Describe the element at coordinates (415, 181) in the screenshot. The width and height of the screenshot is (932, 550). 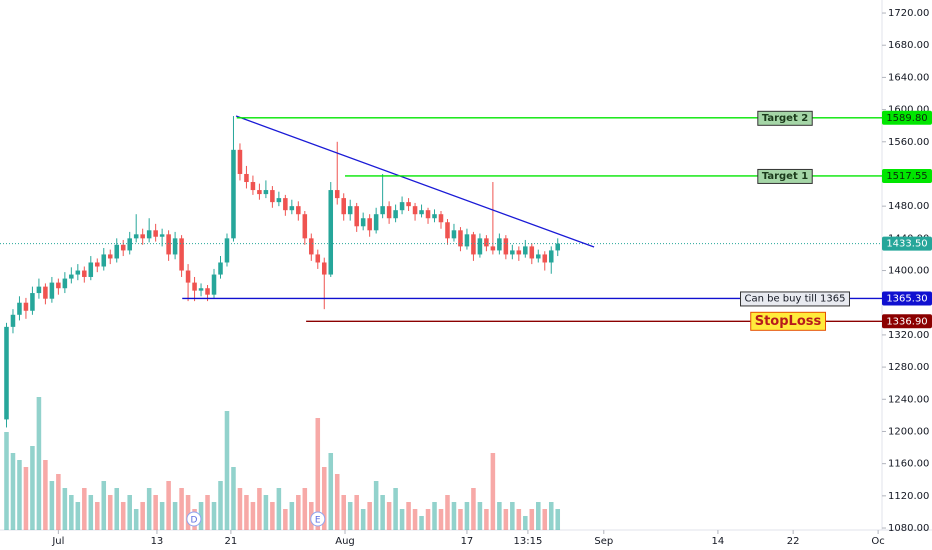
I see `trendline` at that location.